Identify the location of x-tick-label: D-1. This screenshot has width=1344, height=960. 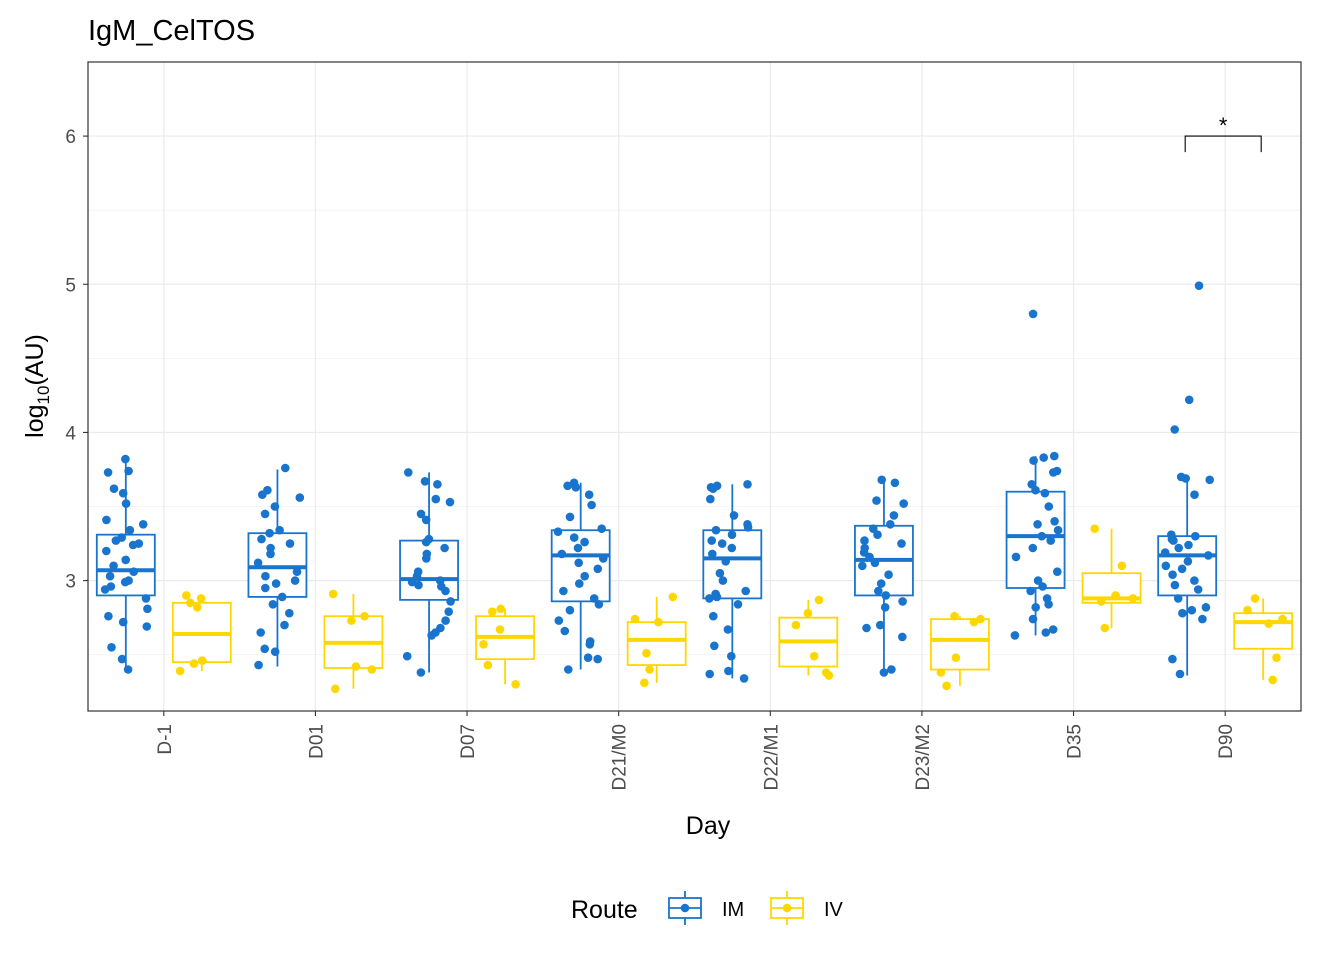
(165, 739).